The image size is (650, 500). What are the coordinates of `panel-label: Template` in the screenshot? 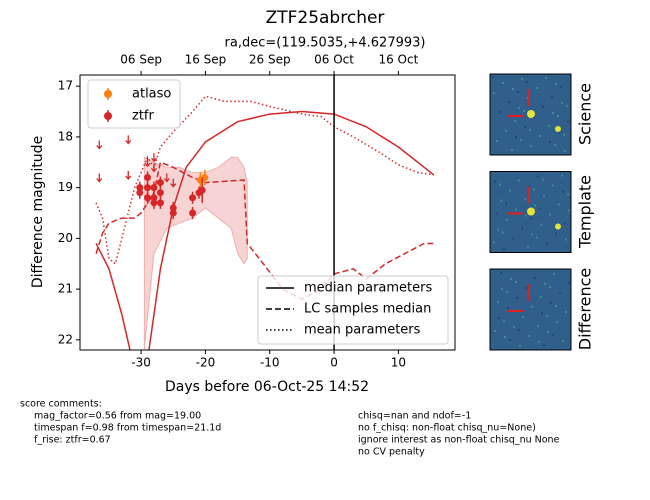 It's located at (585, 212).